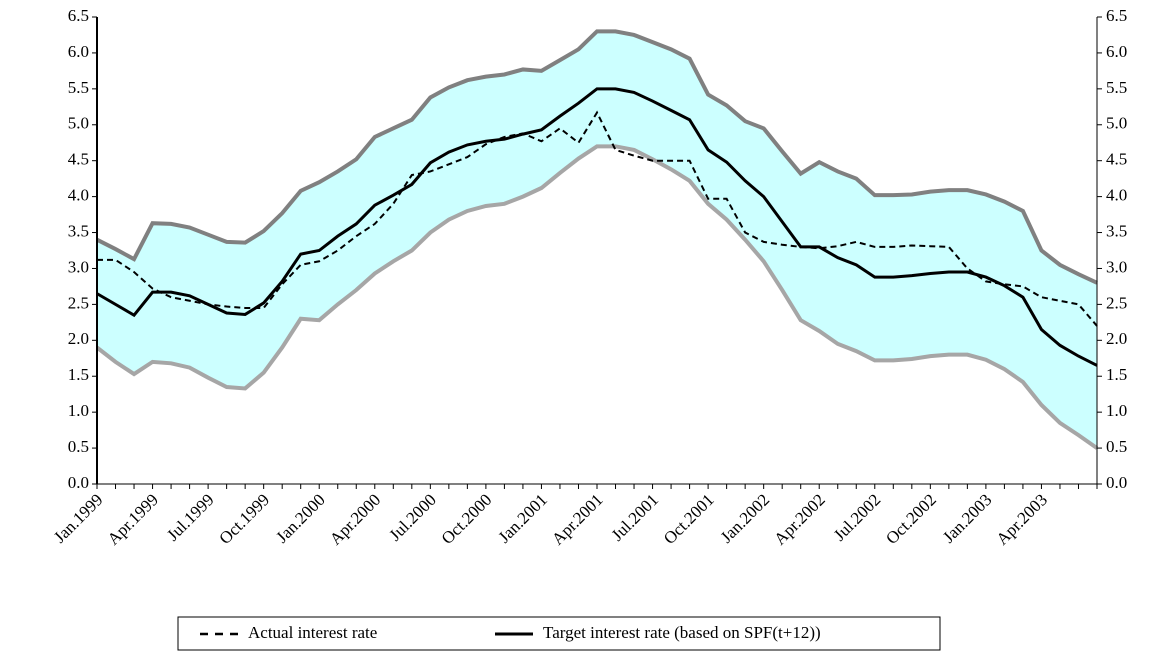 The image size is (1150, 651). What do you see at coordinates (1116, 15) in the screenshot?
I see `y2-tick-label: 6.5` at bounding box center [1116, 15].